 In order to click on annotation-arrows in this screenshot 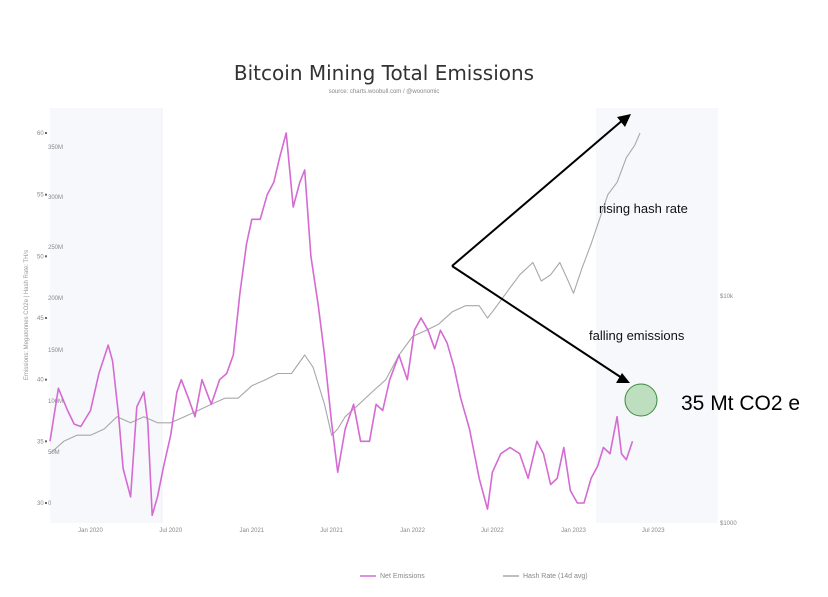, I will do `click(541, 248)`.